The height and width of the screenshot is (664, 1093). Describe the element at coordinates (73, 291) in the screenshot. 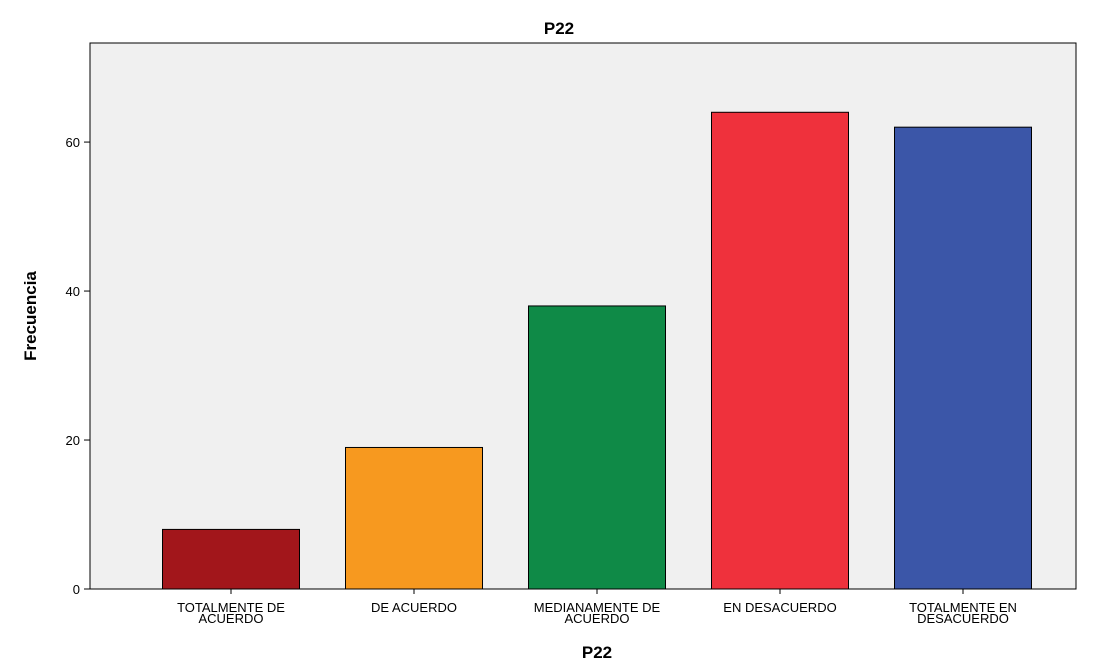

I see `y-tick-label: 40` at that location.